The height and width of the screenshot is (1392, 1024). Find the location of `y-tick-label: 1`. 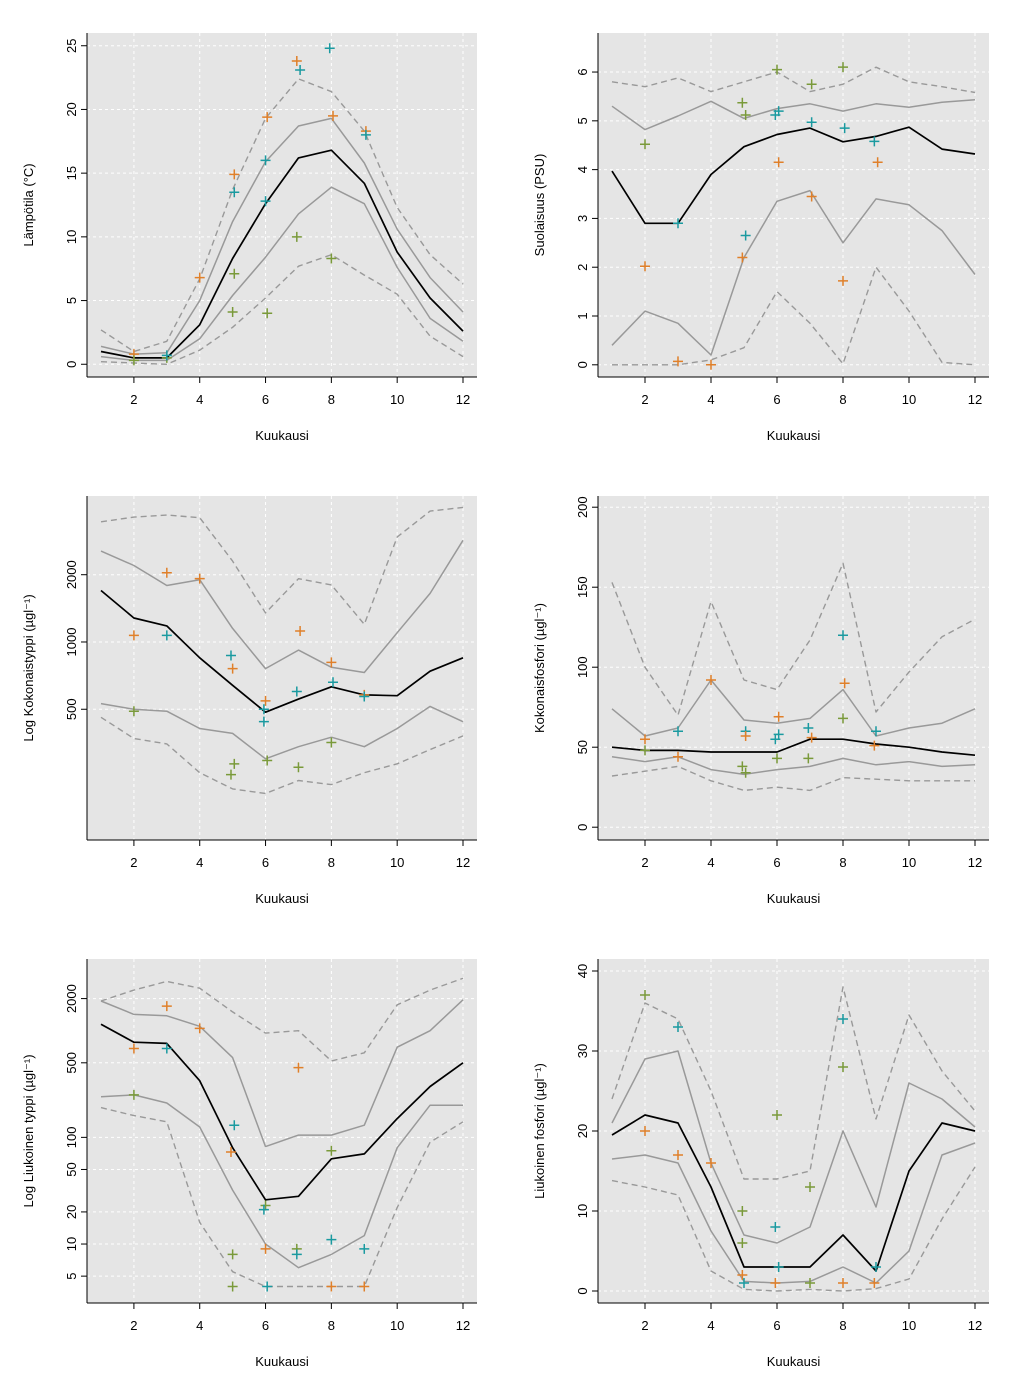

y-tick-label: 1 is located at coordinates (582, 315).